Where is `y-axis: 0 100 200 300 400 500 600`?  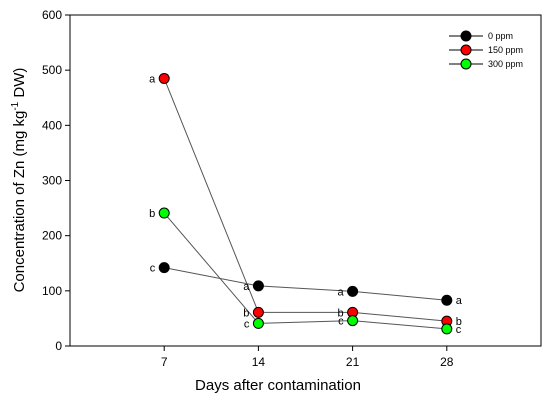
y-axis: 0 100 200 300 400 500 600 is located at coordinates (56, 180).